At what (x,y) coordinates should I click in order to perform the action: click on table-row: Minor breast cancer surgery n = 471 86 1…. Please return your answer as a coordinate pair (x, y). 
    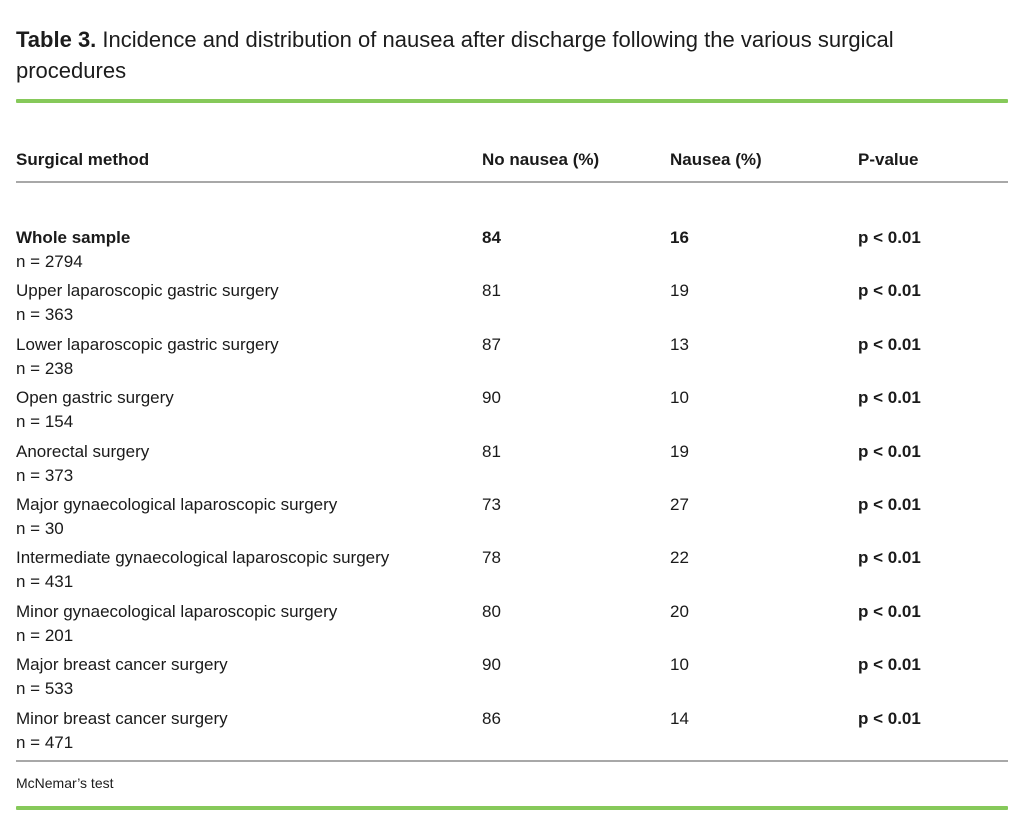
    Looking at the image, I should click on (512, 733).